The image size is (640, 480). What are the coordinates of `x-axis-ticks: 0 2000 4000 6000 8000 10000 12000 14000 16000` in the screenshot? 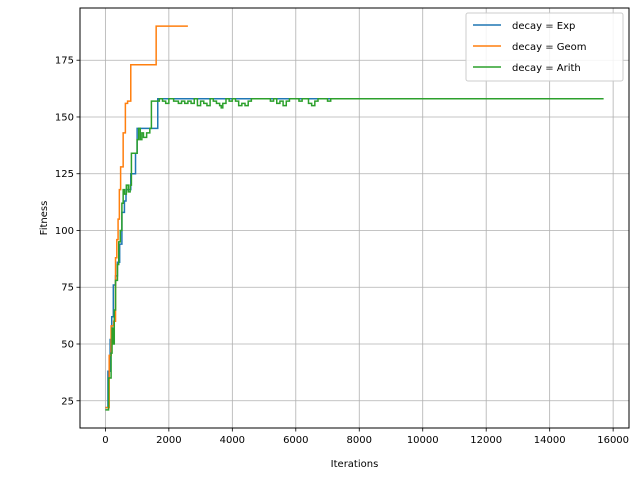 It's located at (365, 437).